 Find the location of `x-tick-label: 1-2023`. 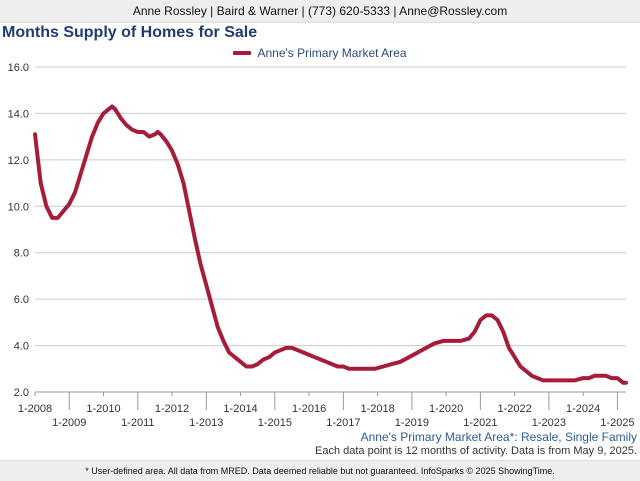

x-tick-label: 1-2023 is located at coordinates (549, 423).